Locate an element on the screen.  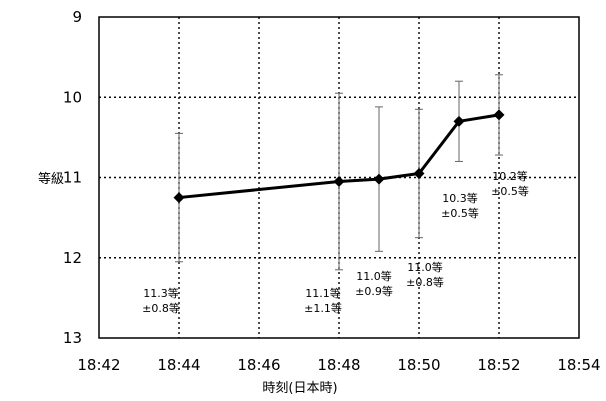
data-label-error: ±0.9等 is located at coordinates (374, 291).